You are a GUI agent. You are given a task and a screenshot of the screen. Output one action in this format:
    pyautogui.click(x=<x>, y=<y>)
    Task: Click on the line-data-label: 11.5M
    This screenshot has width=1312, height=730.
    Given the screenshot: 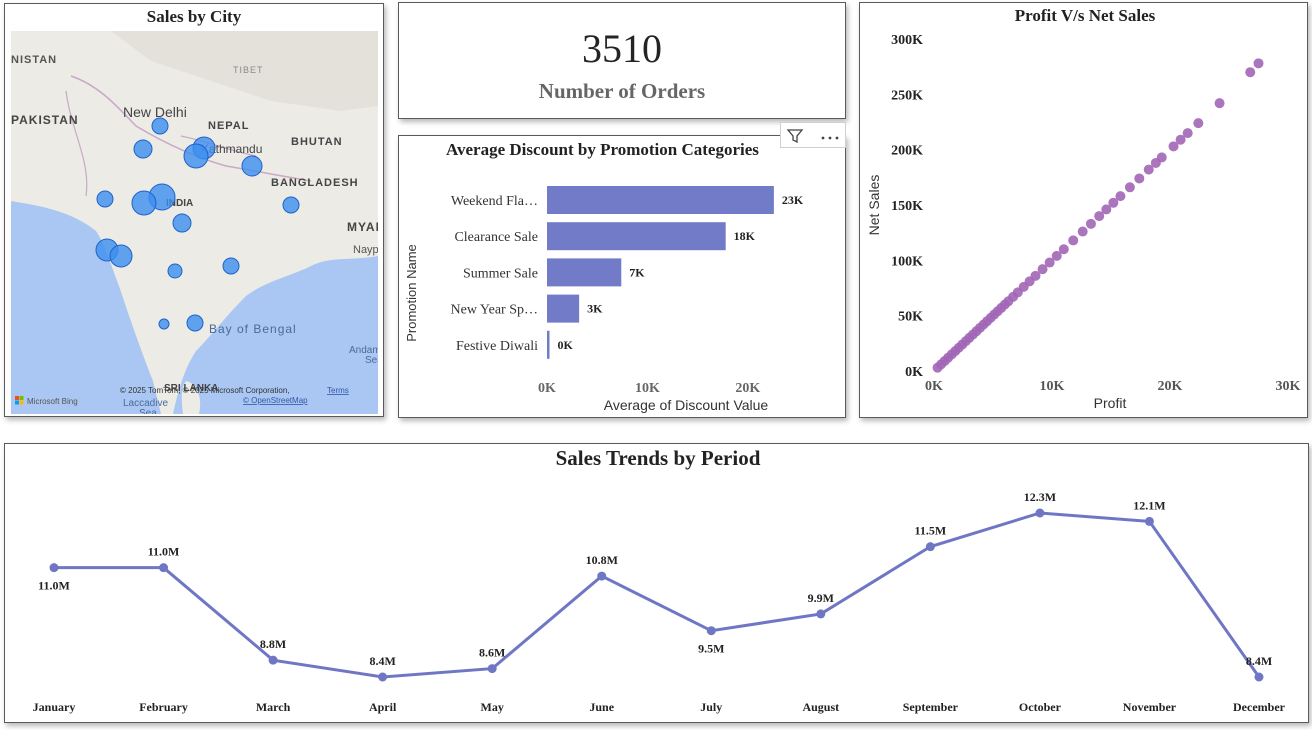 What is the action you would take?
    pyautogui.click(x=931, y=531)
    